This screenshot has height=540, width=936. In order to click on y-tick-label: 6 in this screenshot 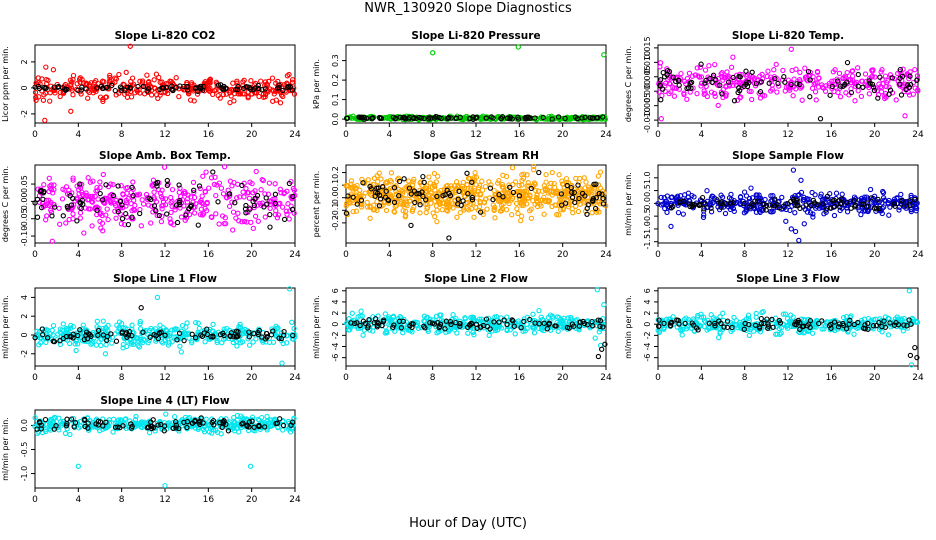, I will do `click(335, 290)`.